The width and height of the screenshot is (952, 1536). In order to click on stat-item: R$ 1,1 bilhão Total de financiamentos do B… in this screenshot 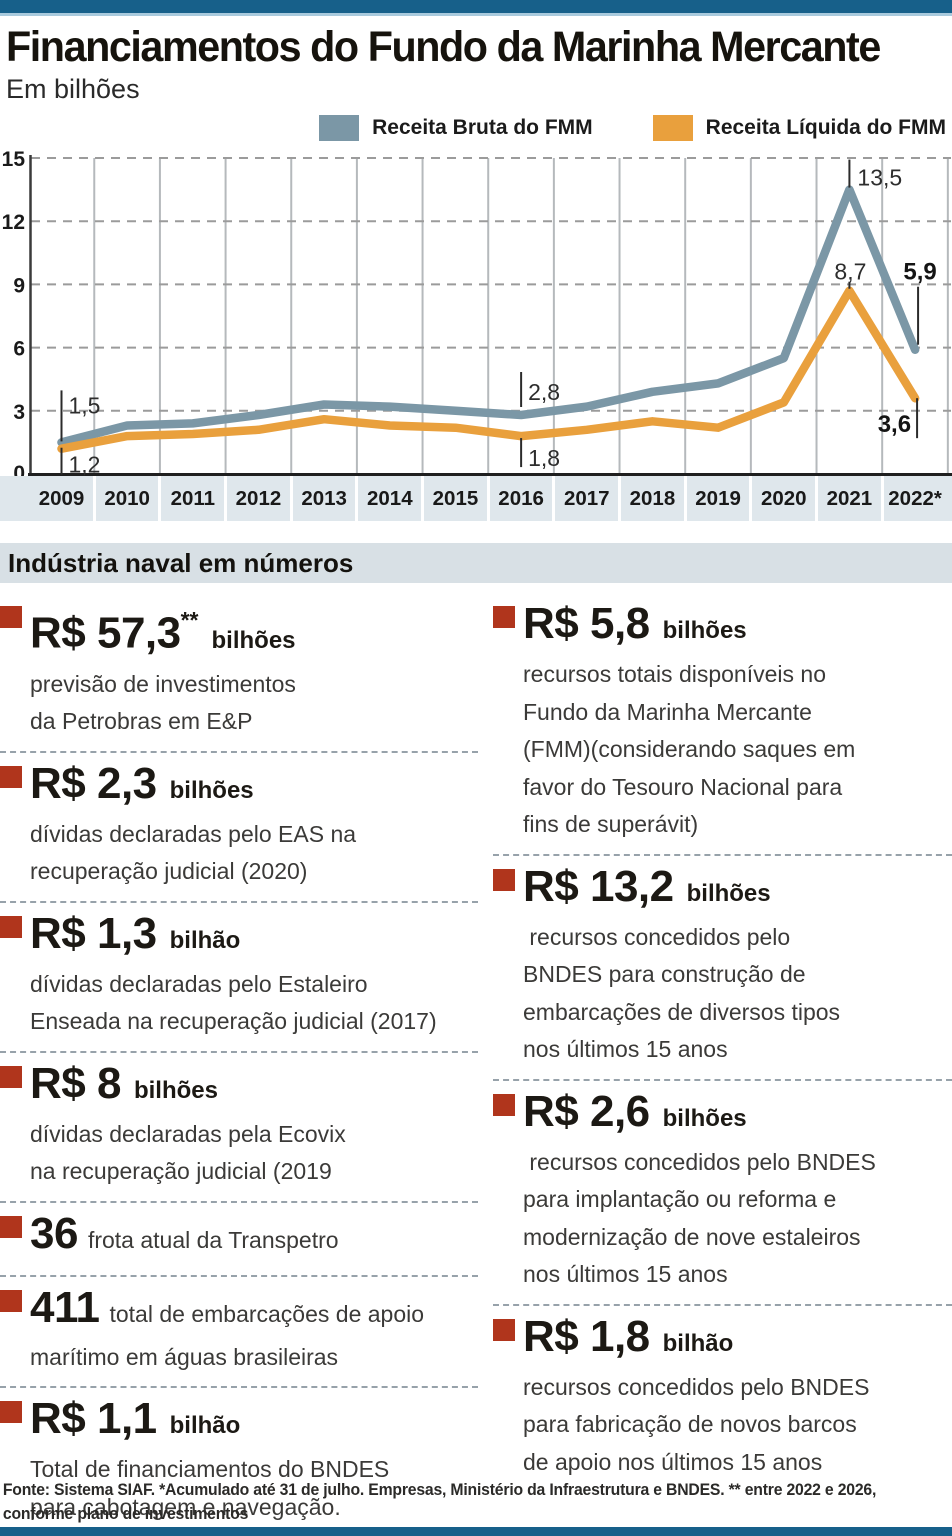, I will do `click(239, 1462)`.